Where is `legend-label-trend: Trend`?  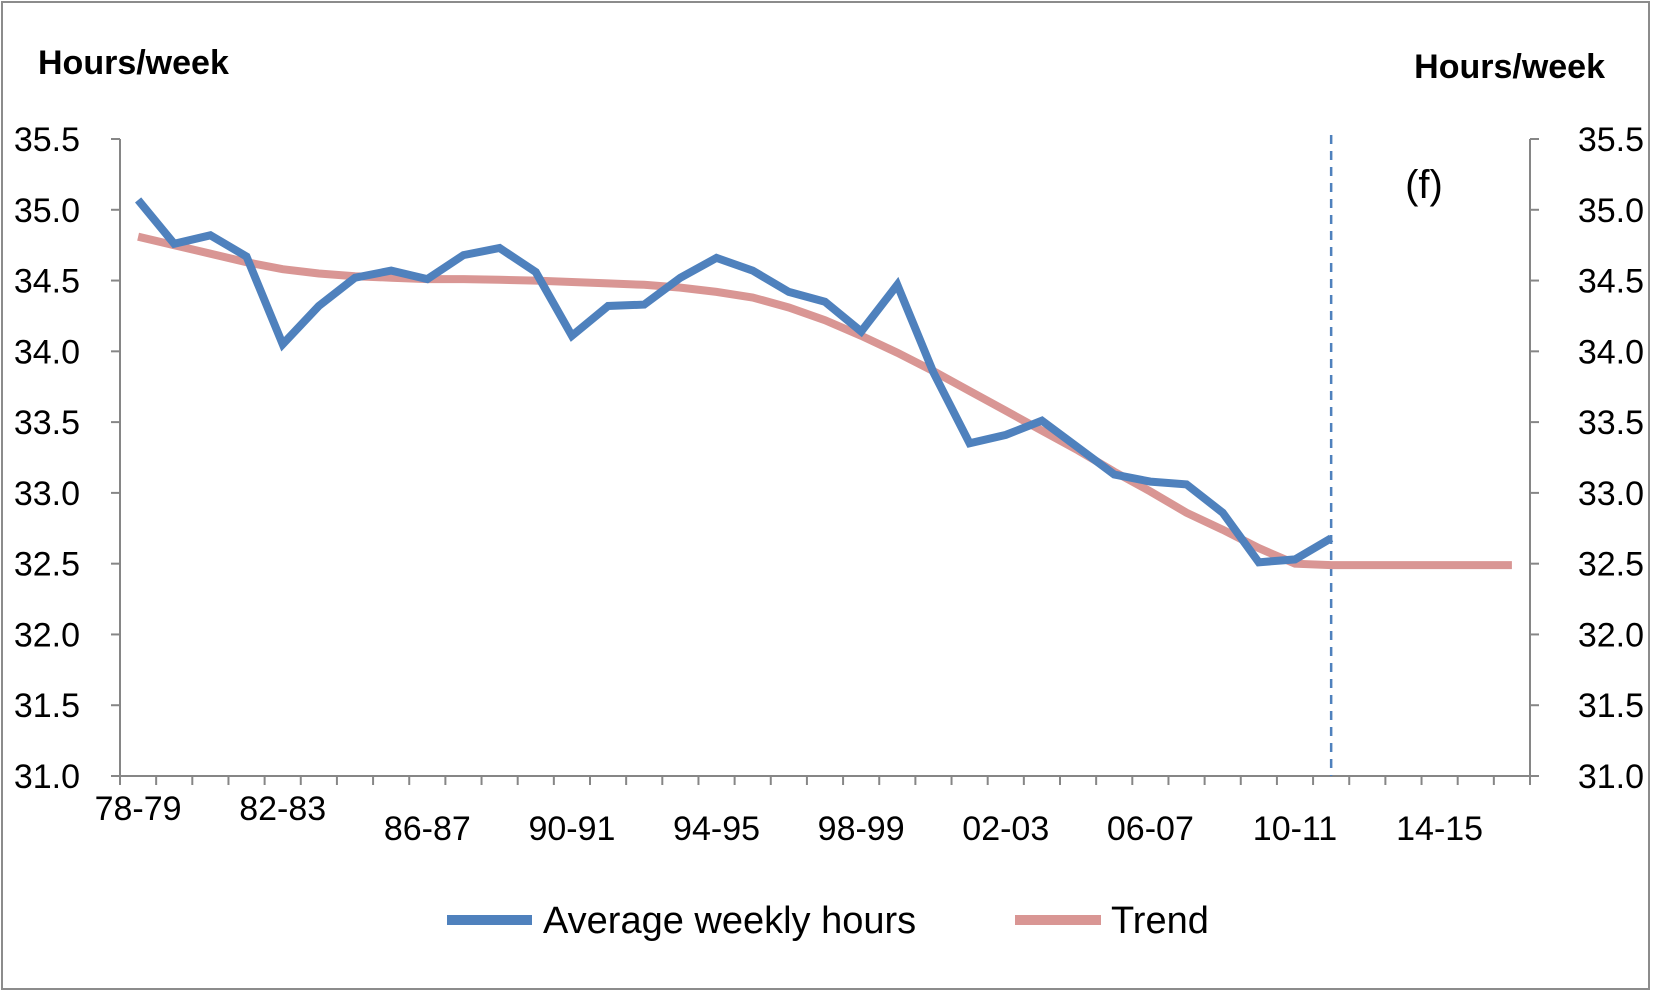 legend-label-trend: Trend is located at coordinates (1160, 921).